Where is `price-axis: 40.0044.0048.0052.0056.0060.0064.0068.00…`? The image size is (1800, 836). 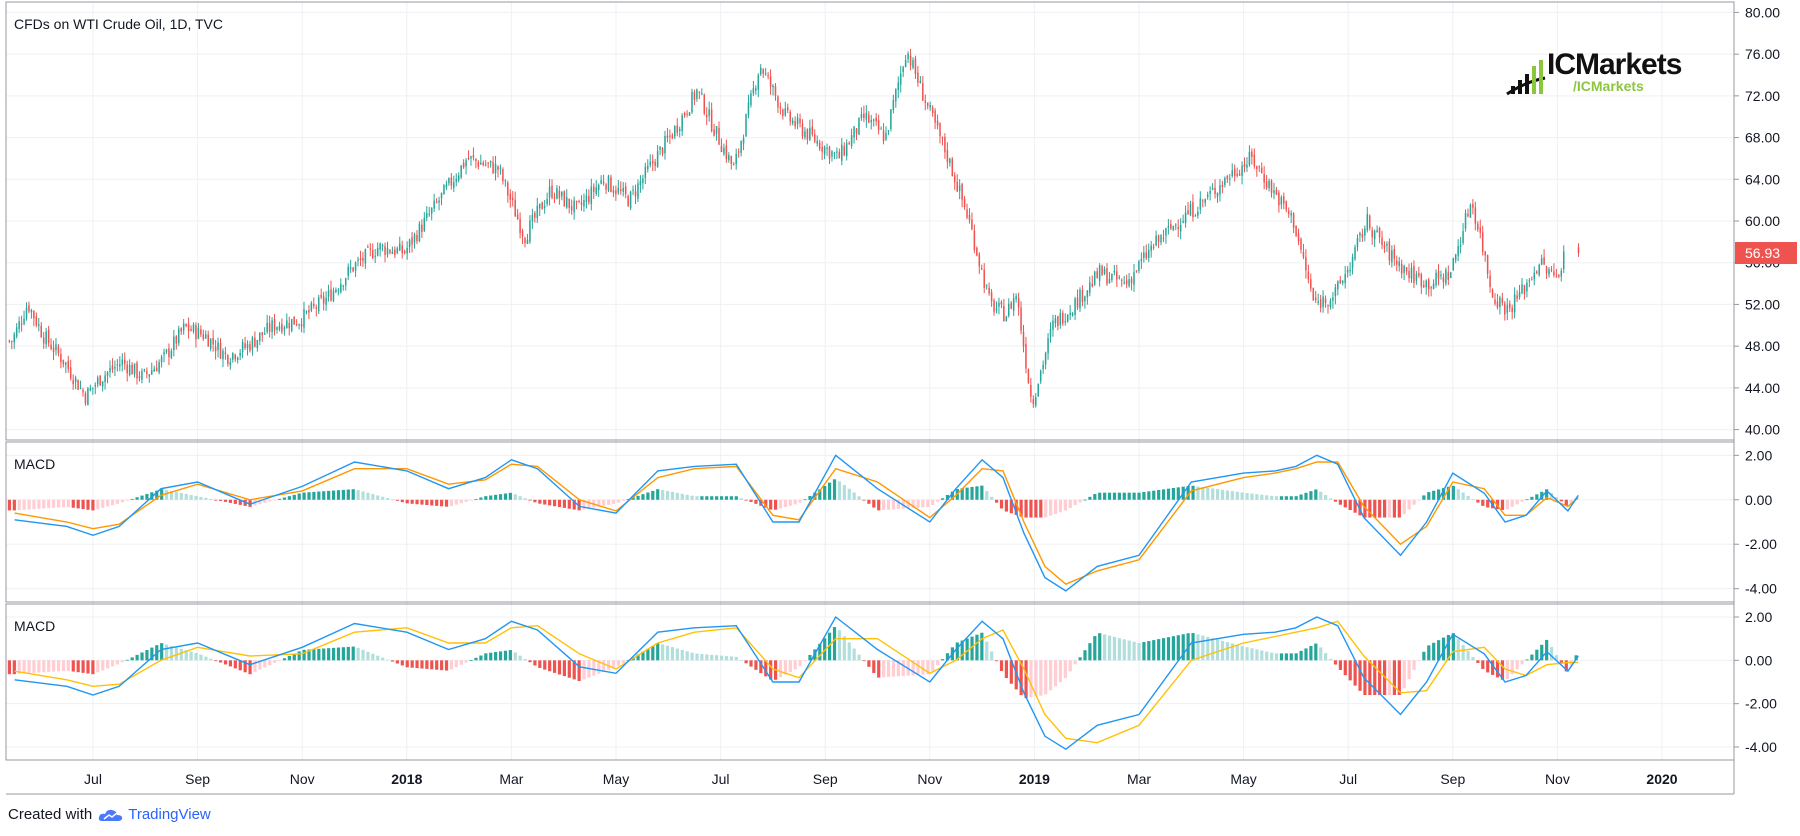
price-axis: 40.0044.0048.0052.0056.0060.0064.0068.00… is located at coordinates (1765, 379).